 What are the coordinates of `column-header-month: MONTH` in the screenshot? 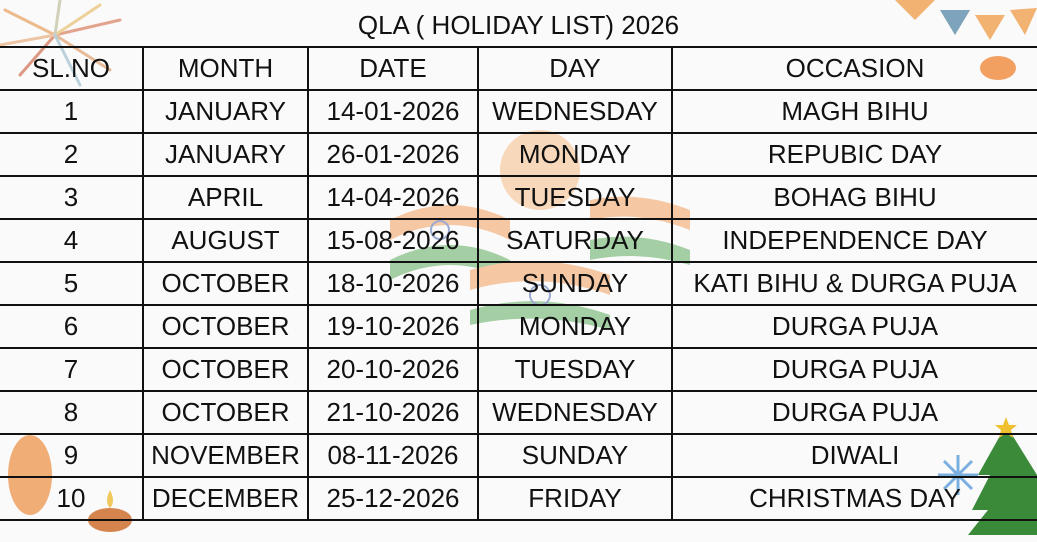 It's located at (225, 68).